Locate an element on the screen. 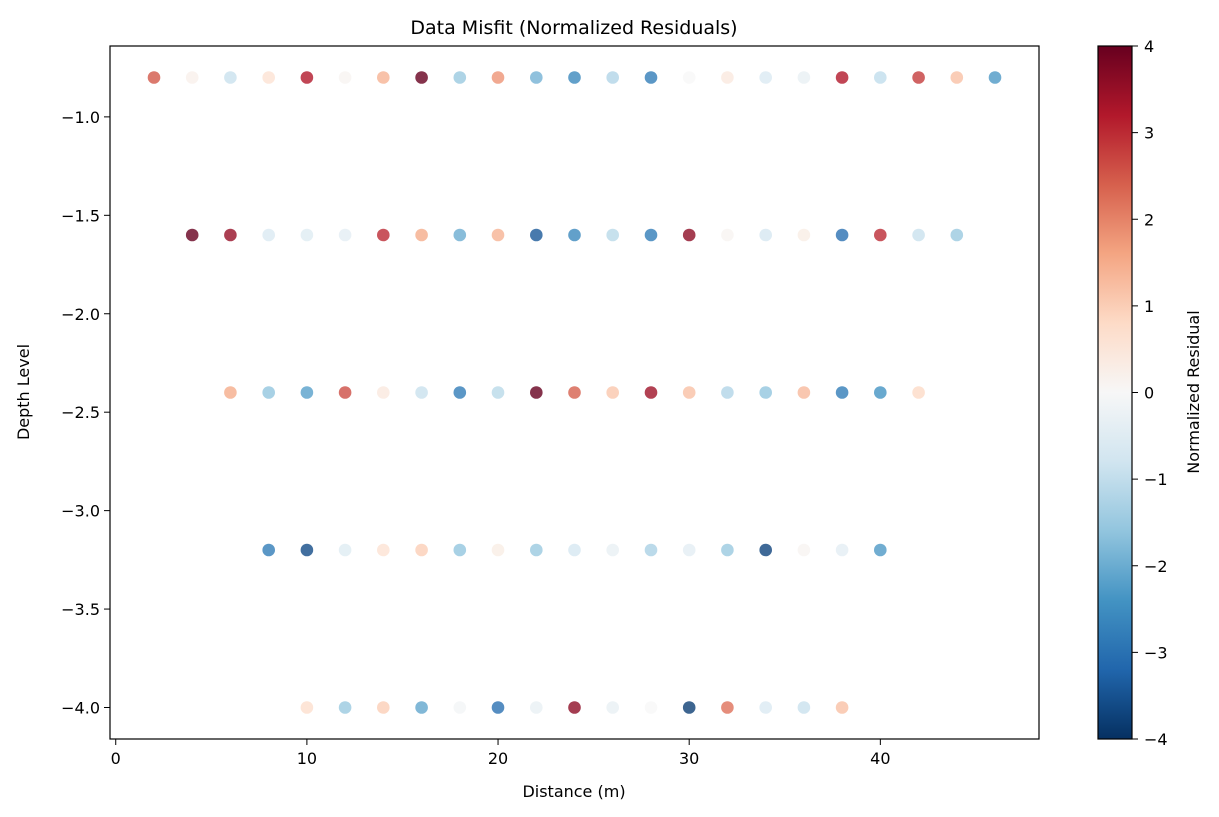  y-tick-label: −3.0 is located at coordinates (80, 511).